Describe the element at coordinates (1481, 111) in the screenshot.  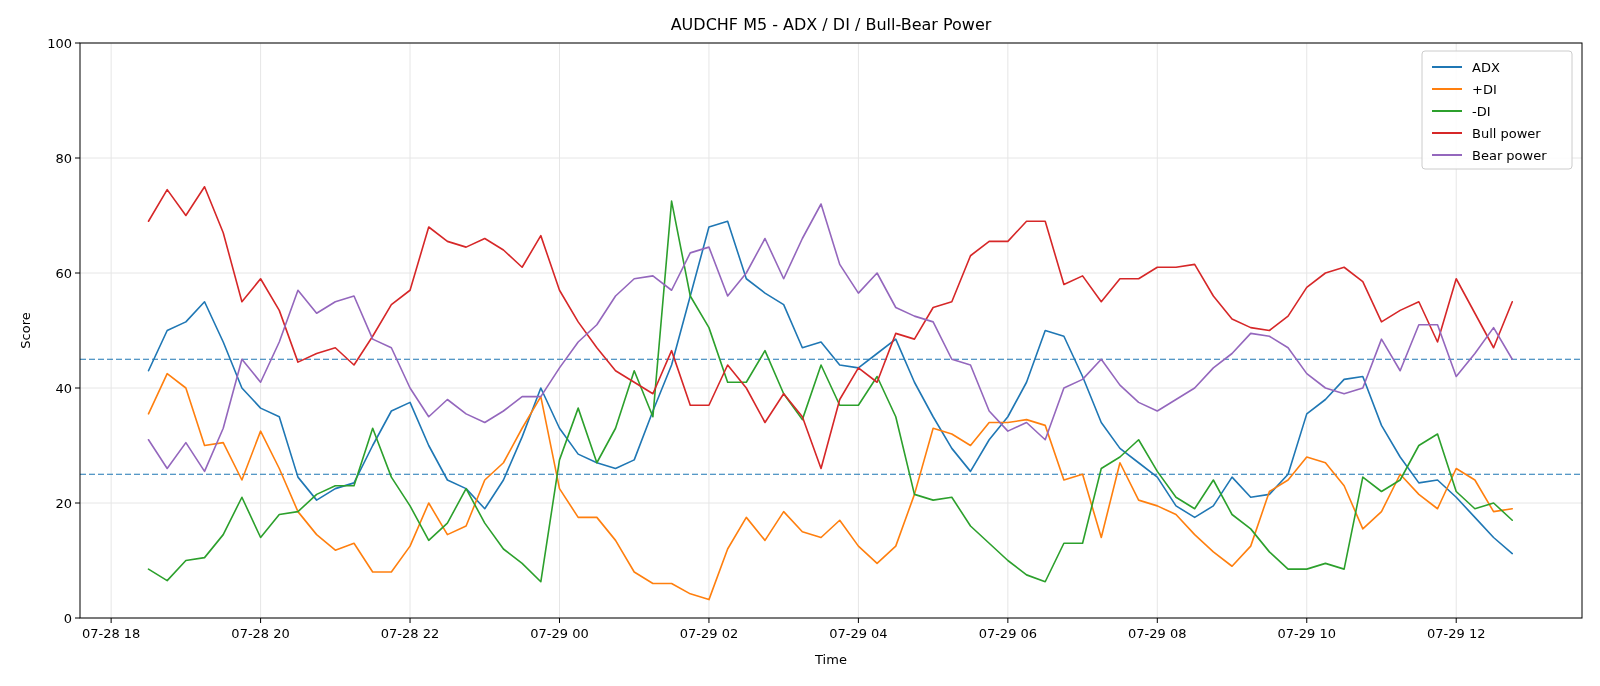
I see `legend-label: -DI` at that location.